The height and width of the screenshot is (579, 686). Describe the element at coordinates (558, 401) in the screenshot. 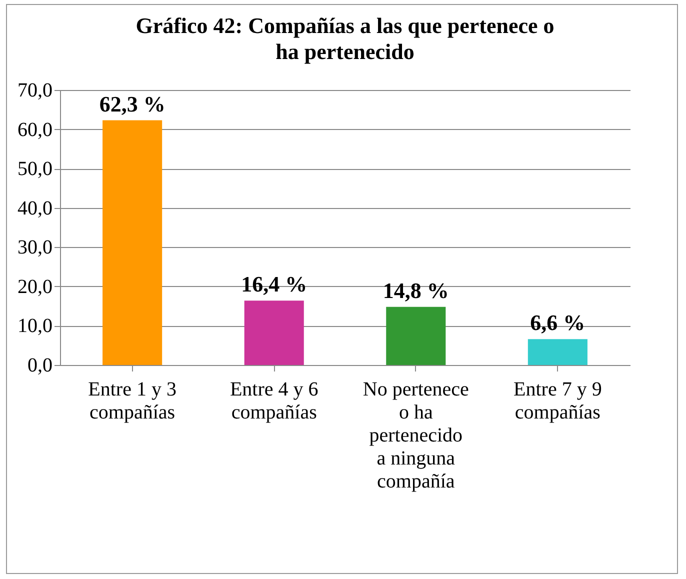

I see `x-tick-label: Entre 7 y 9 compañías` at that location.